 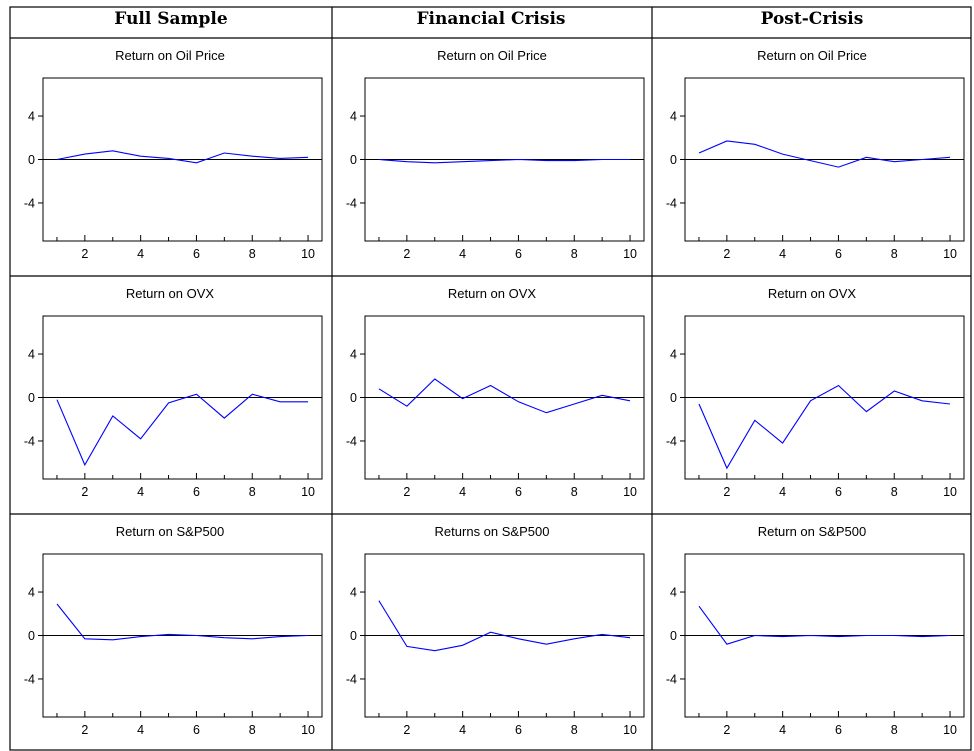 I want to click on column-header-post-crisis: Post-Crisis, so click(x=812, y=19).